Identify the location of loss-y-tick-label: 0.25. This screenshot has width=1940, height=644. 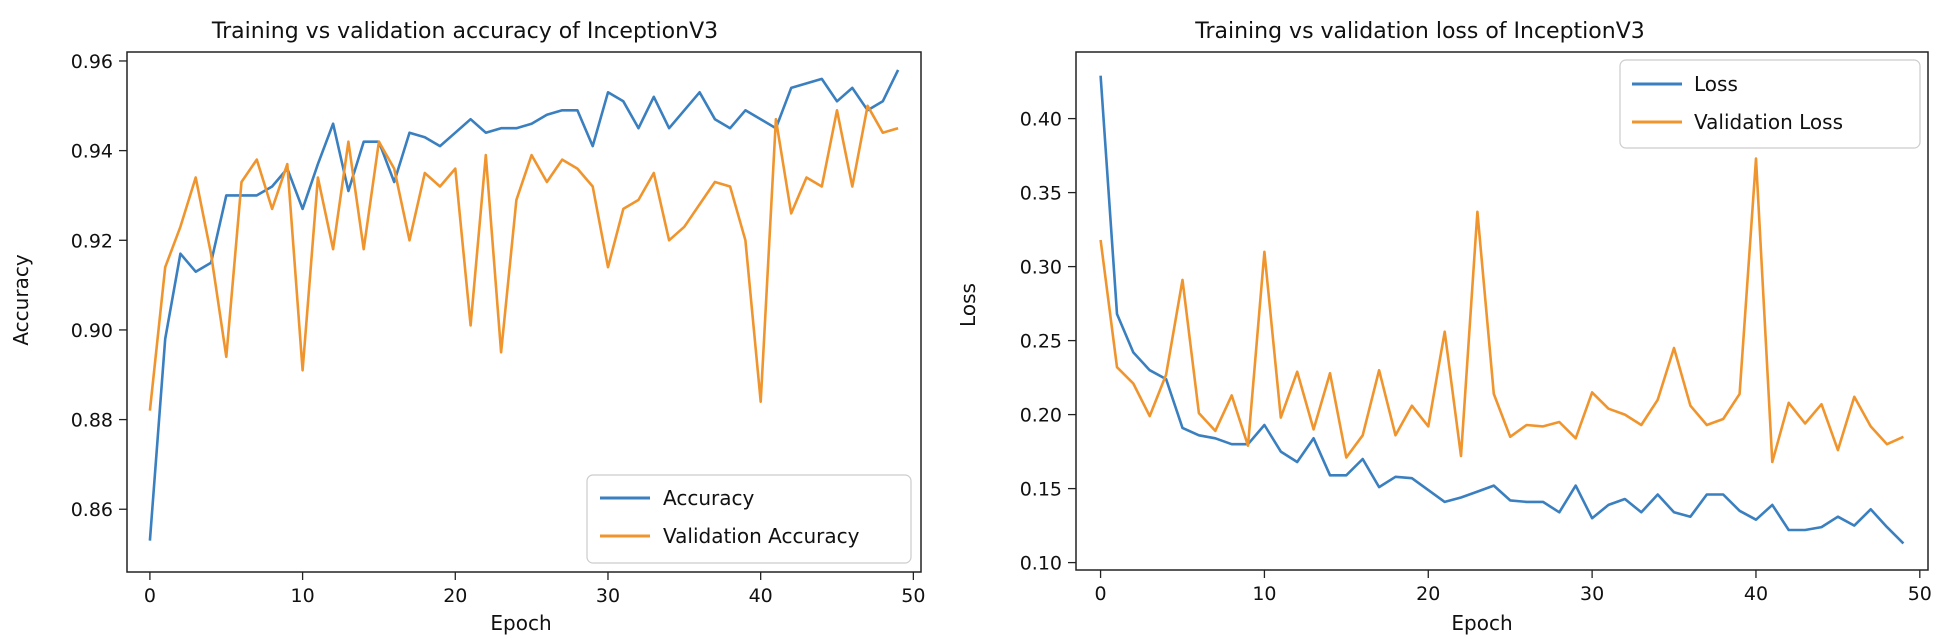
(1041, 342).